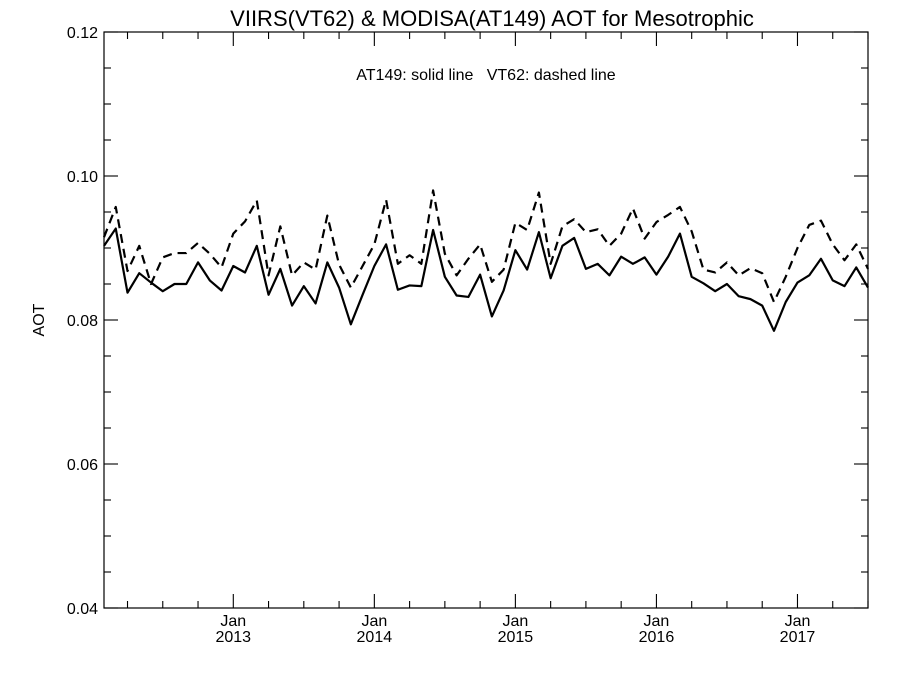 The width and height of the screenshot is (900, 675). Describe the element at coordinates (486, 75) in the screenshot. I see `line-style-annotation: AT149: solid line VT62: dashed line` at that location.